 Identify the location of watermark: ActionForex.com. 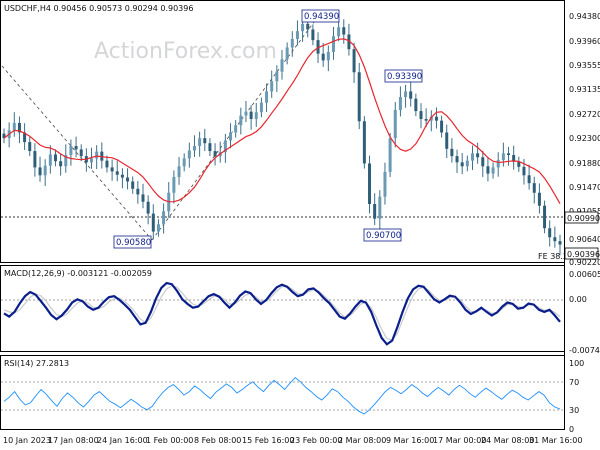
(185, 51).